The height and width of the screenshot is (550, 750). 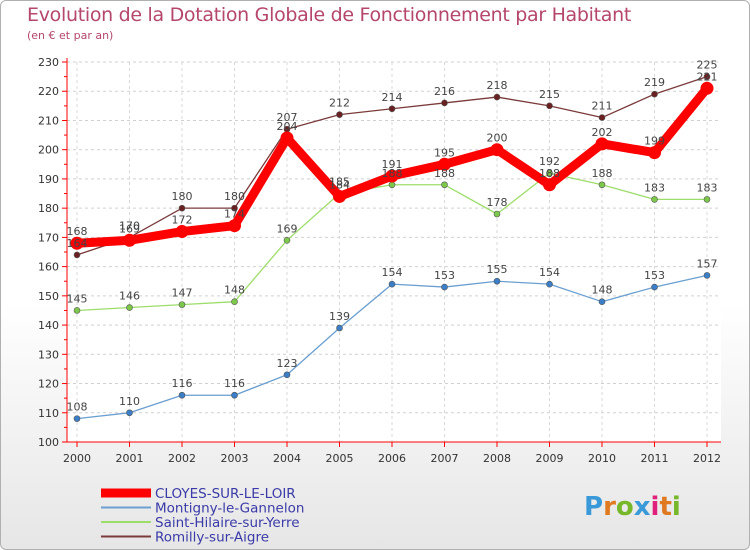 I want to click on y-tick-label: 210, so click(x=48, y=120).